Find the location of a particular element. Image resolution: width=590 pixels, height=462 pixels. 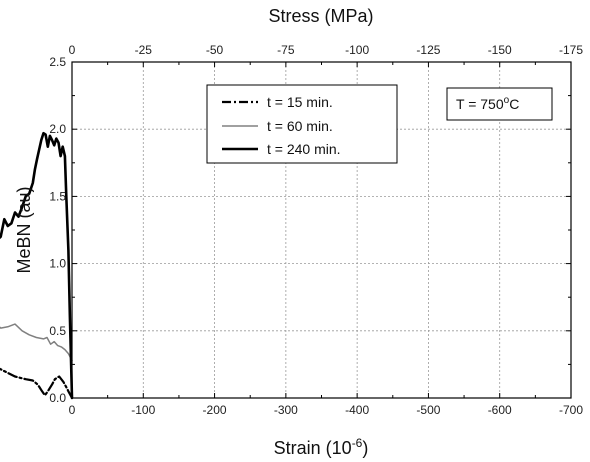

y-tick-label: 2.5 is located at coordinates (57, 62).